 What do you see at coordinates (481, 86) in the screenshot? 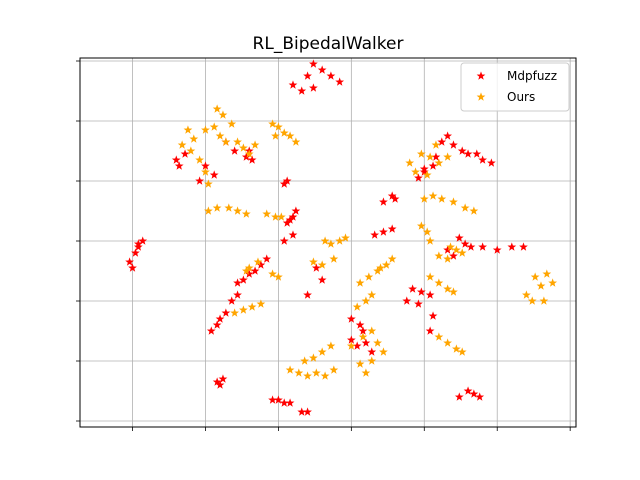
I see `legend-markers` at bounding box center [481, 86].